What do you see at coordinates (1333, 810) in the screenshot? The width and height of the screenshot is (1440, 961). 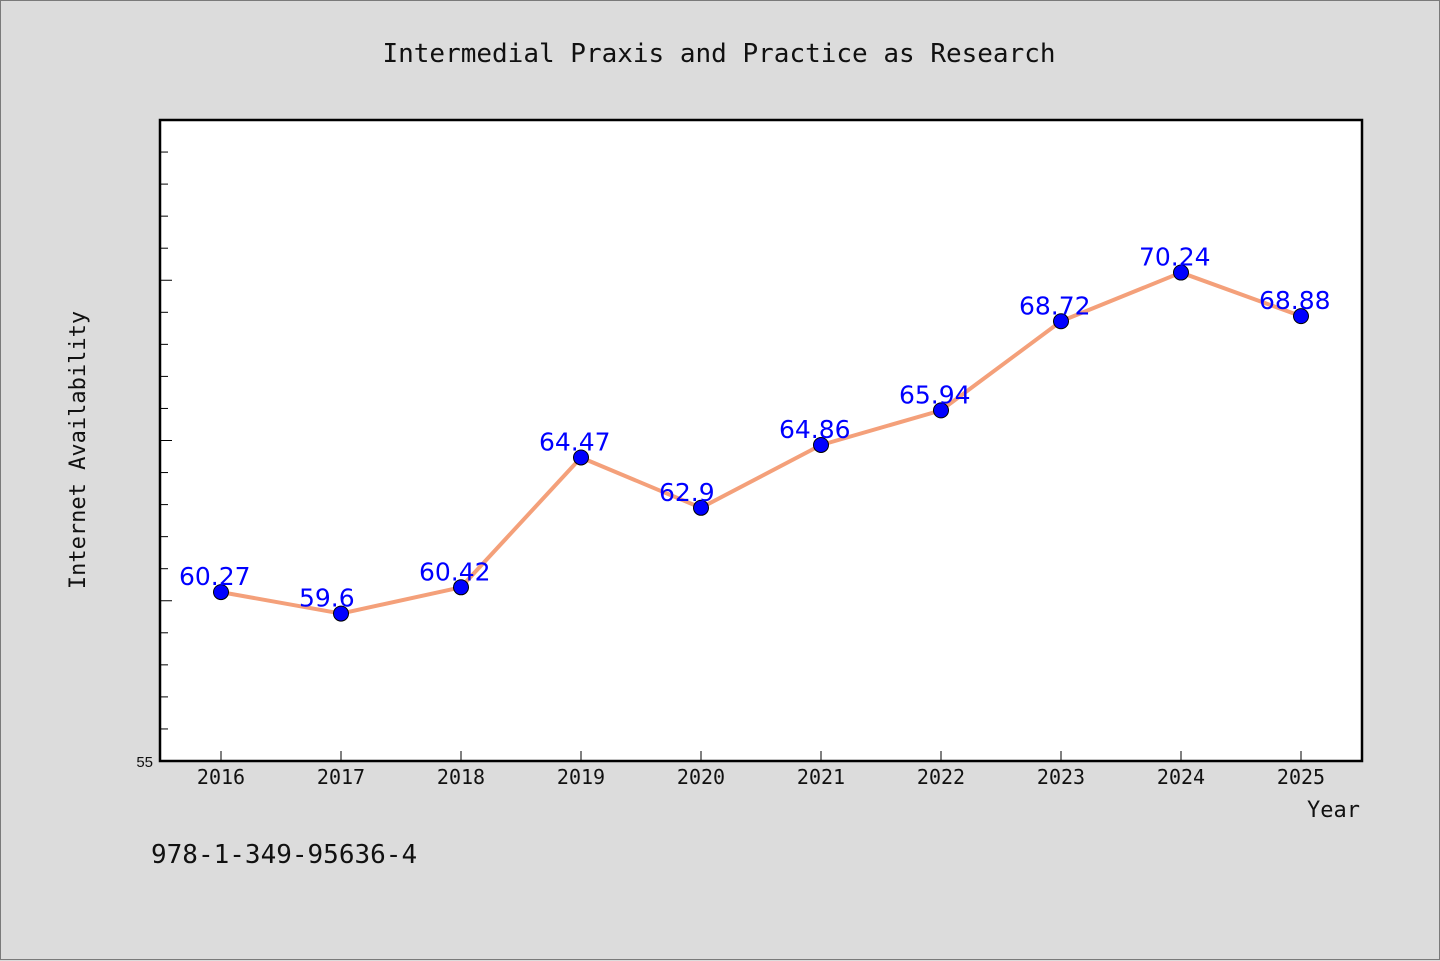 I see `x-axis-label: Year` at bounding box center [1333, 810].